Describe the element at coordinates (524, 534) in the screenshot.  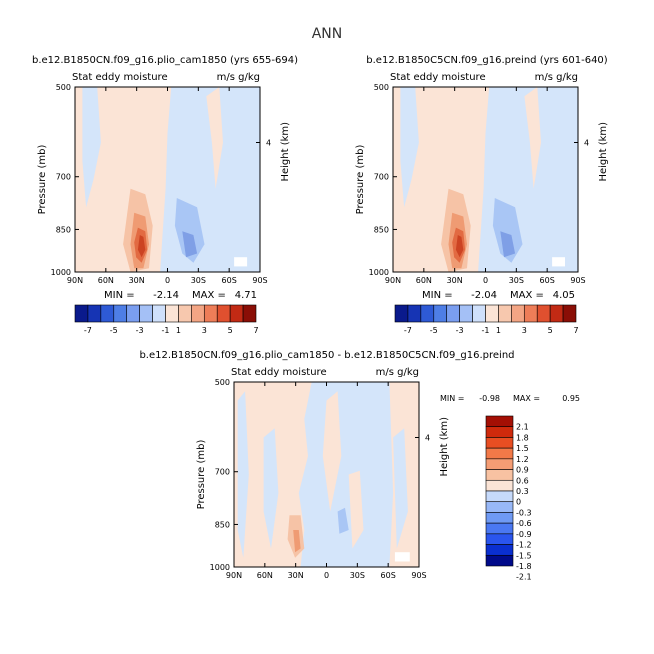
I see `colorbar-label: -0.9` at that location.